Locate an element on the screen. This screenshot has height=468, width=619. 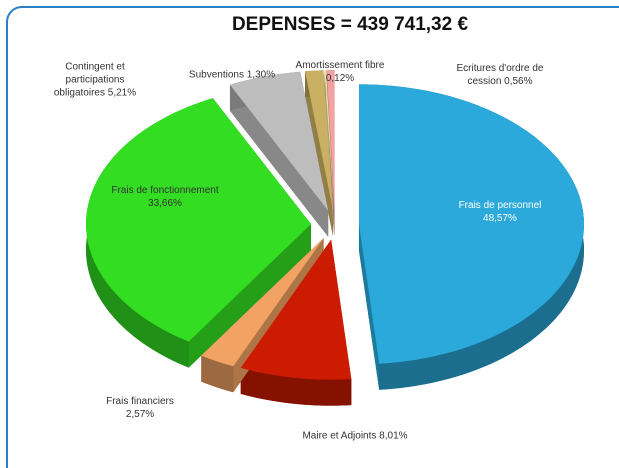
category-name: Ecritures d'ordre de cession is located at coordinates (500, 75).